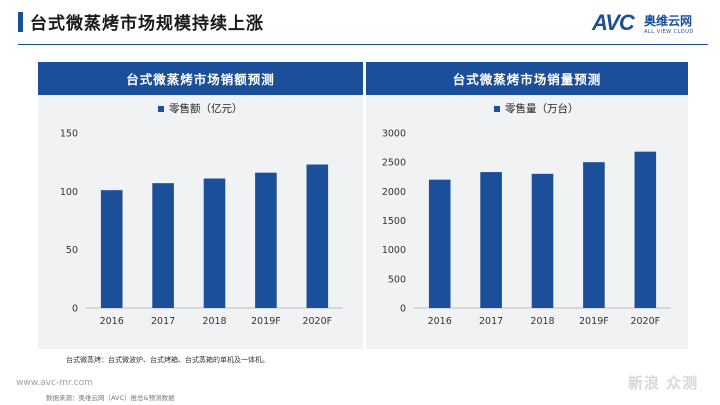  I want to click on watermark: 新浪 众测, so click(663, 383).